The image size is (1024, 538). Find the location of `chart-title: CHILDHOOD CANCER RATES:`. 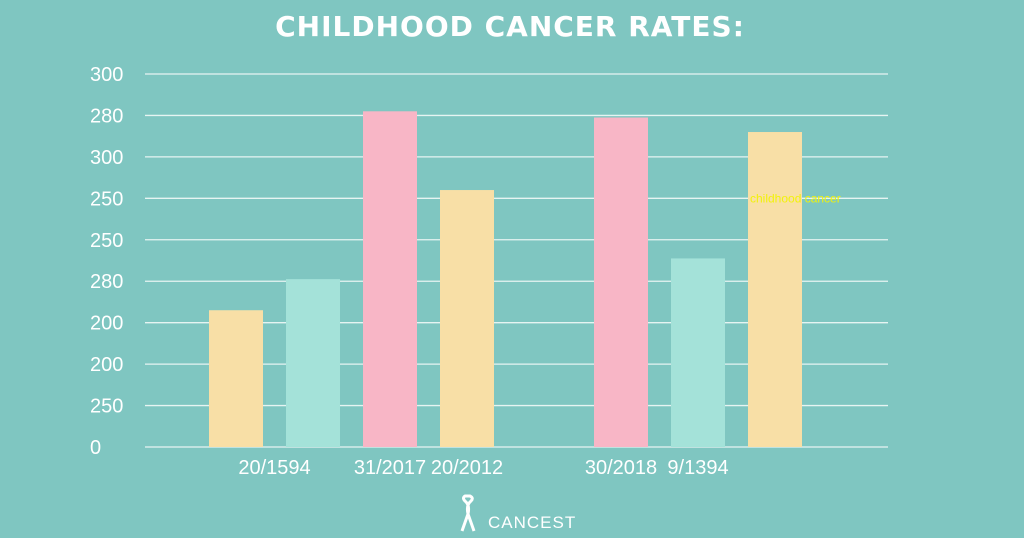

chart-title: CHILDHOOD CANCER RATES: is located at coordinates (510, 26).